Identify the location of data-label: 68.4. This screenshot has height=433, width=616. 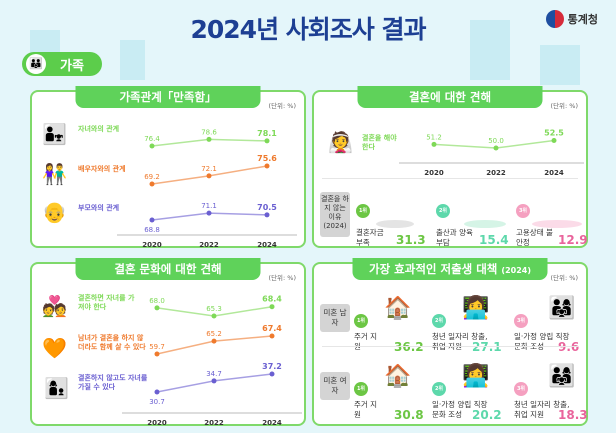
(272, 299).